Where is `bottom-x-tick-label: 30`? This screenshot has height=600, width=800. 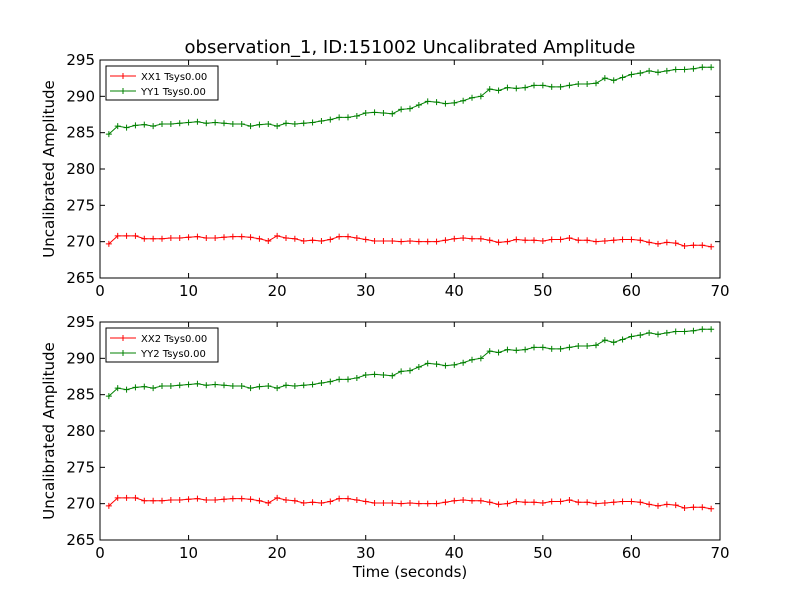 bottom-x-tick-label: 30 is located at coordinates (365, 553).